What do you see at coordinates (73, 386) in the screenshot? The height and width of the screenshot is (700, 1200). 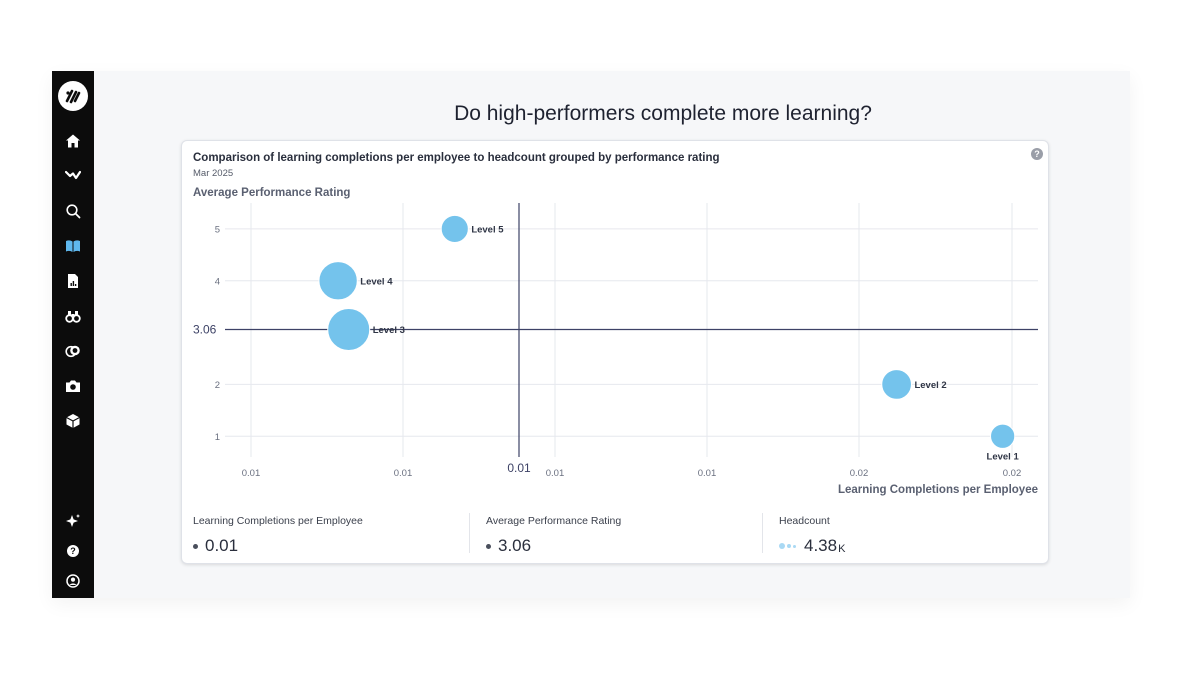 I see `camera-icon` at bounding box center [73, 386].